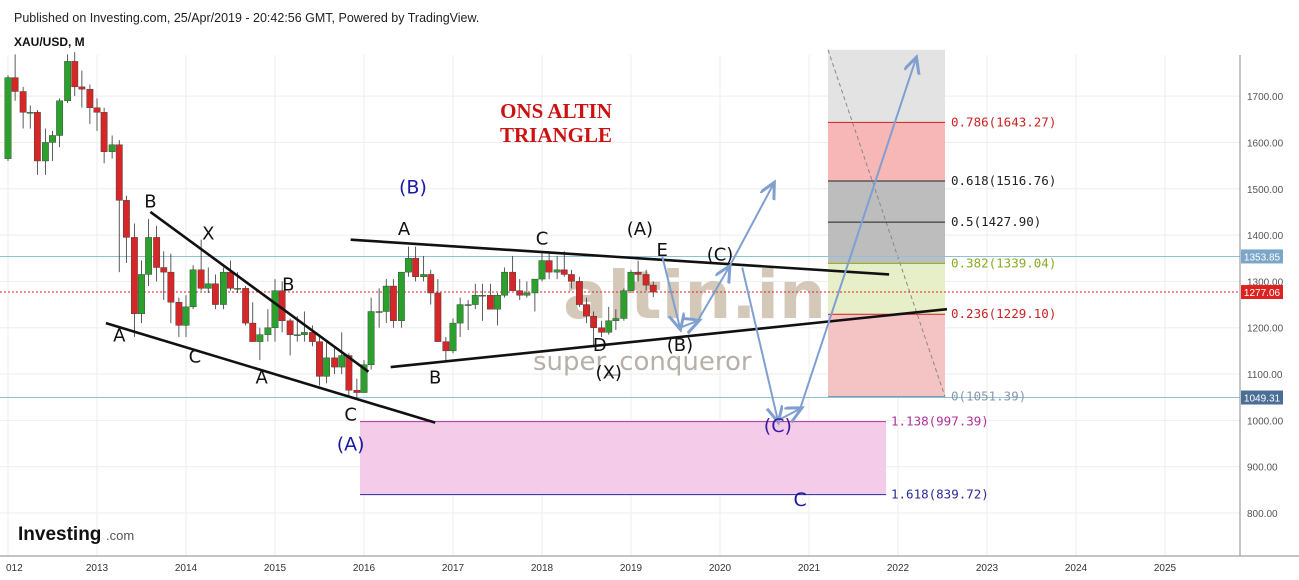 This screenshot has width=1299, height=580. What do you see at coordinates (898, 568) in the screenshot?
I see `x-tick-label: 2022` at bounding box center [898, 568].